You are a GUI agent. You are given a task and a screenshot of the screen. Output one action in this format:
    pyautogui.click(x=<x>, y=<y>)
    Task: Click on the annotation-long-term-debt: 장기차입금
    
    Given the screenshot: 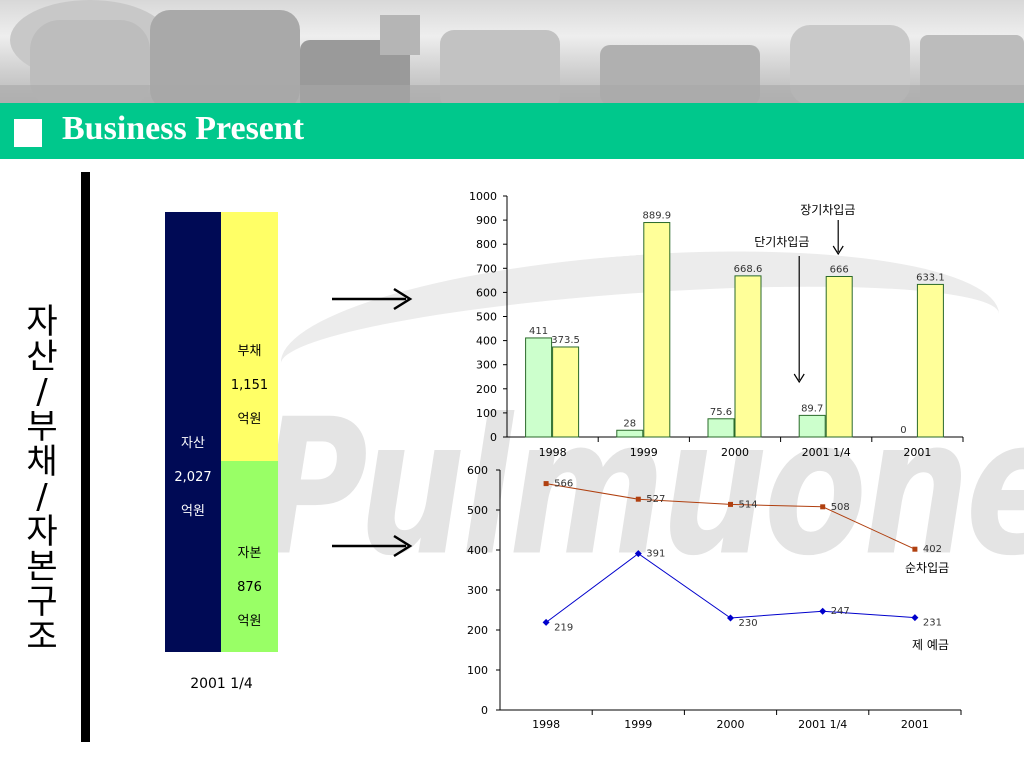 What is the action you would take?
    pyautogui.click(x=827, y=210)
    